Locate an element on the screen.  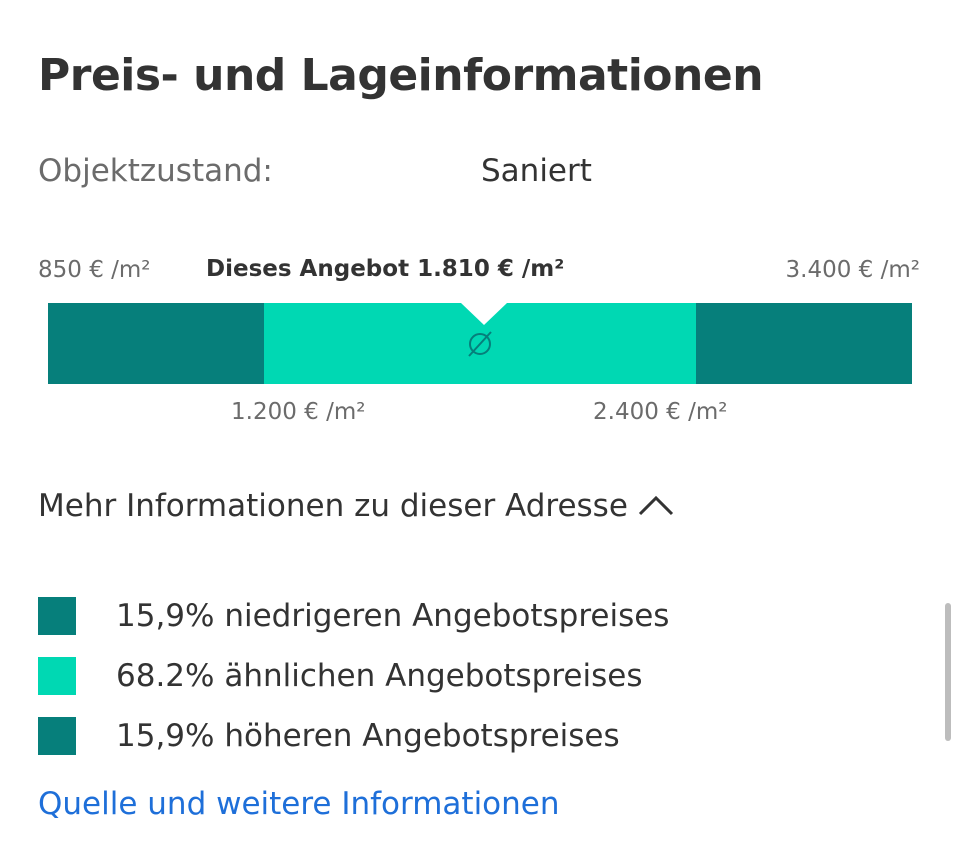
price-upper-bound-label: 2.400 € /m² is located at coordinates (660, 412).